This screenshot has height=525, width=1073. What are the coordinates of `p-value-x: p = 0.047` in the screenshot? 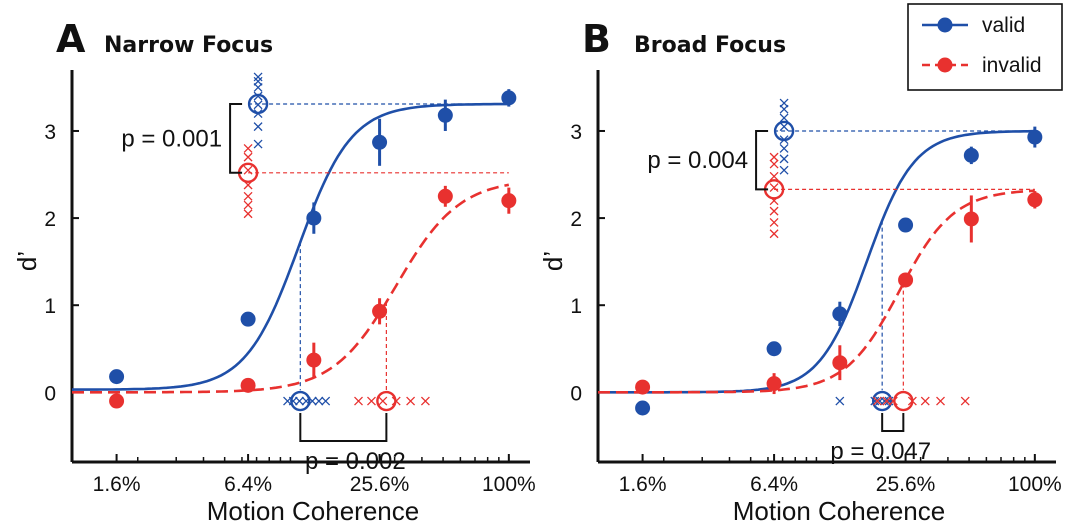 It's located at (880, 451).